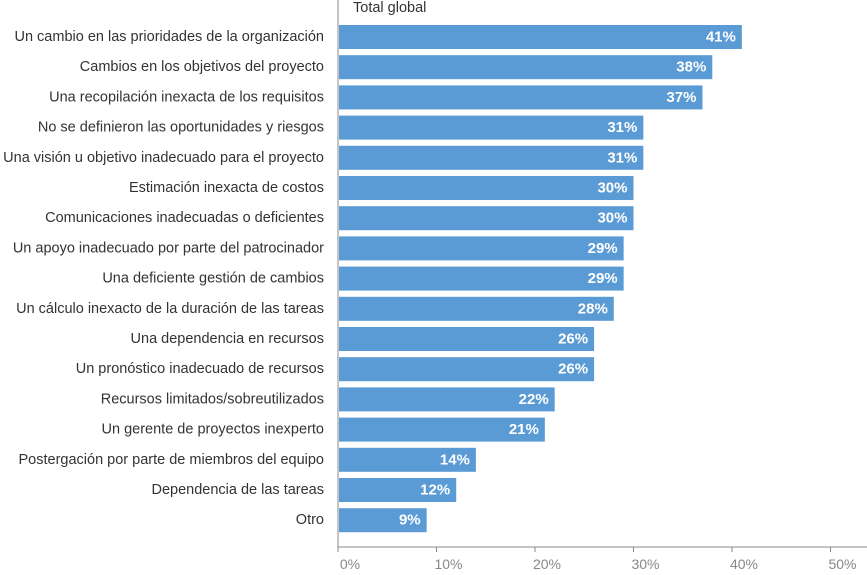  Describe the element at coordinates (350, 564) in the screenshot. I see `x-tick-label: 0%` at that location.